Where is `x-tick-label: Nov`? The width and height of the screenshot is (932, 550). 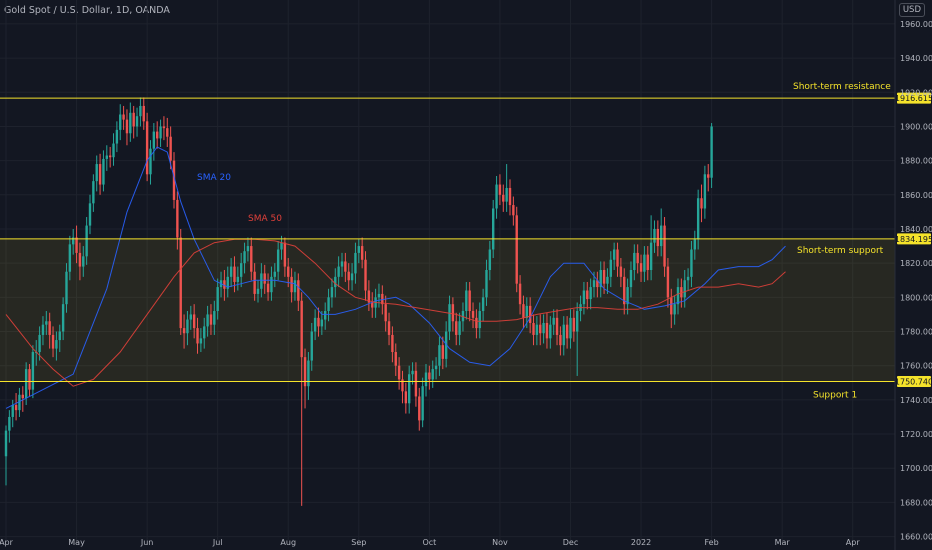
x-tick-label: Nov is located at coordinates (500, 542).